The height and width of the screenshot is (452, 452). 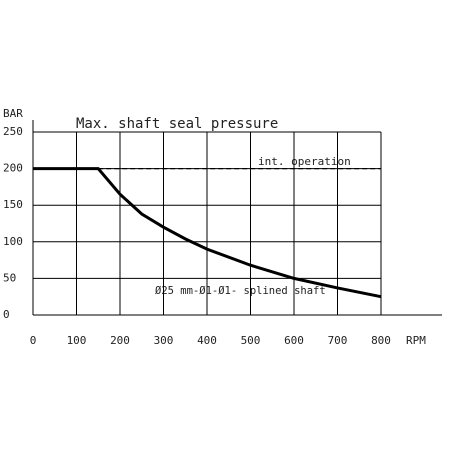 I want to click on y-tick-label: 250, so click(x=13, y=131).